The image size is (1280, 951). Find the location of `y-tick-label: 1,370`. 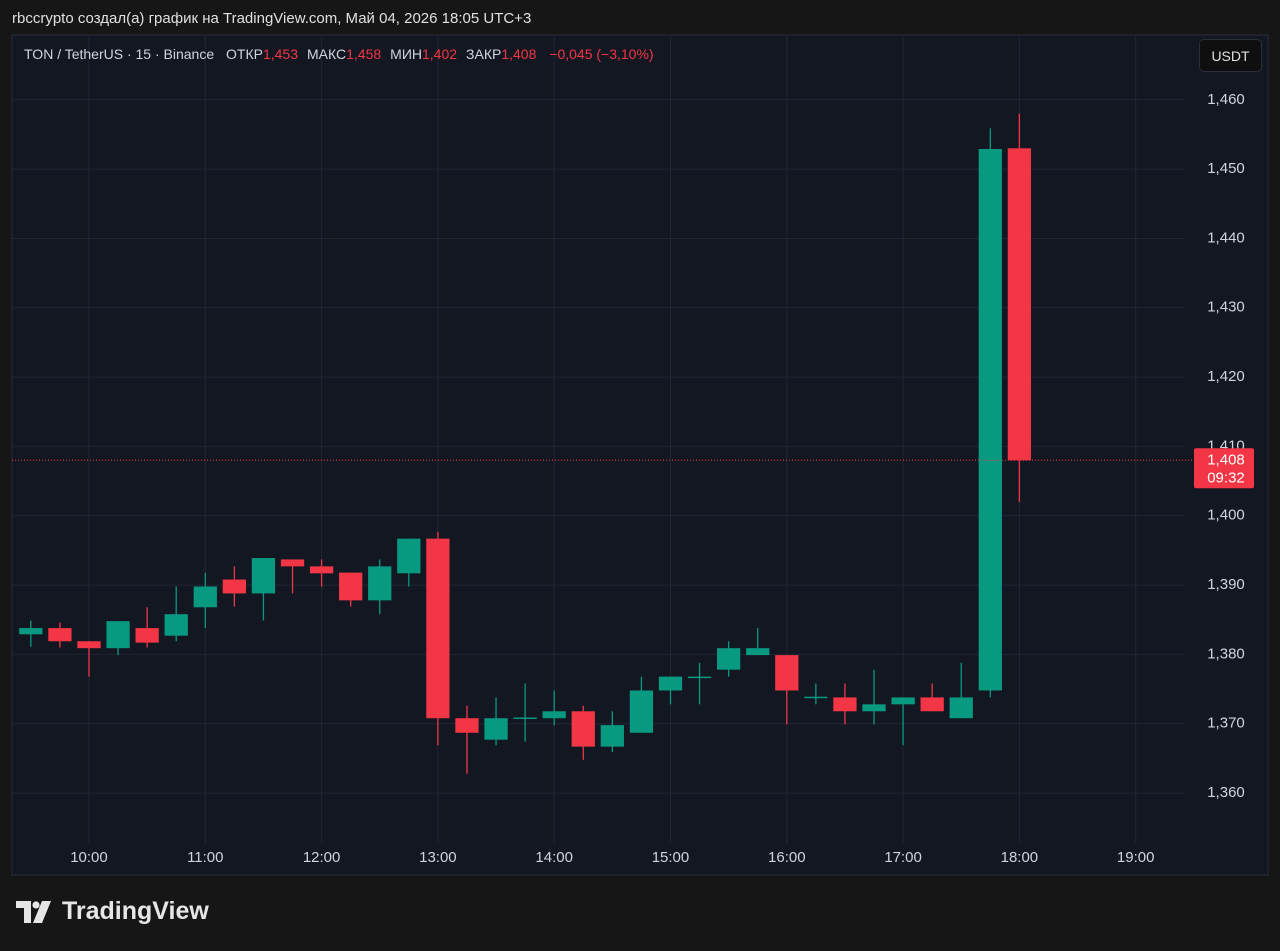

y-tick-label: 1,370 is located at coordinates (1226, 723).